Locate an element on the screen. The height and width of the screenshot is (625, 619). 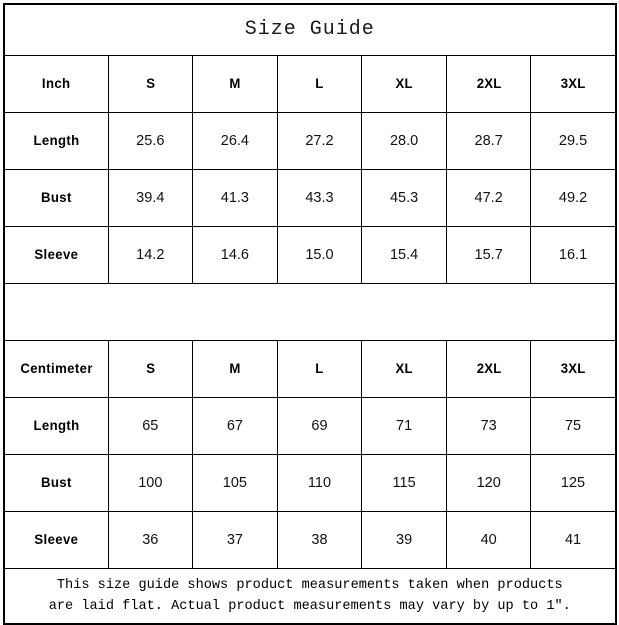
inch-size-header-l: L is located at coordinates (319, 84).